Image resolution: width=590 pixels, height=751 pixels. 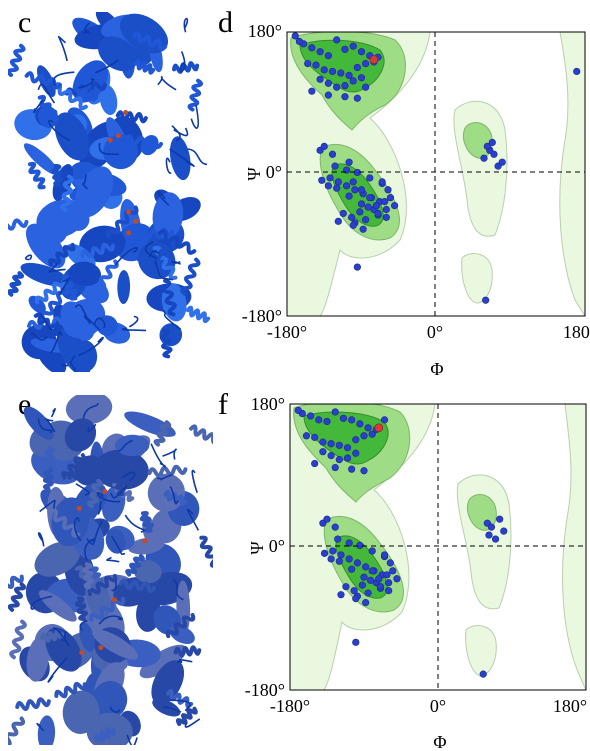 What do you see at coordinates (254, 174) in the screenshot?
I see `y-axis-label-d: Ψ` at bounding box center [254, 174].